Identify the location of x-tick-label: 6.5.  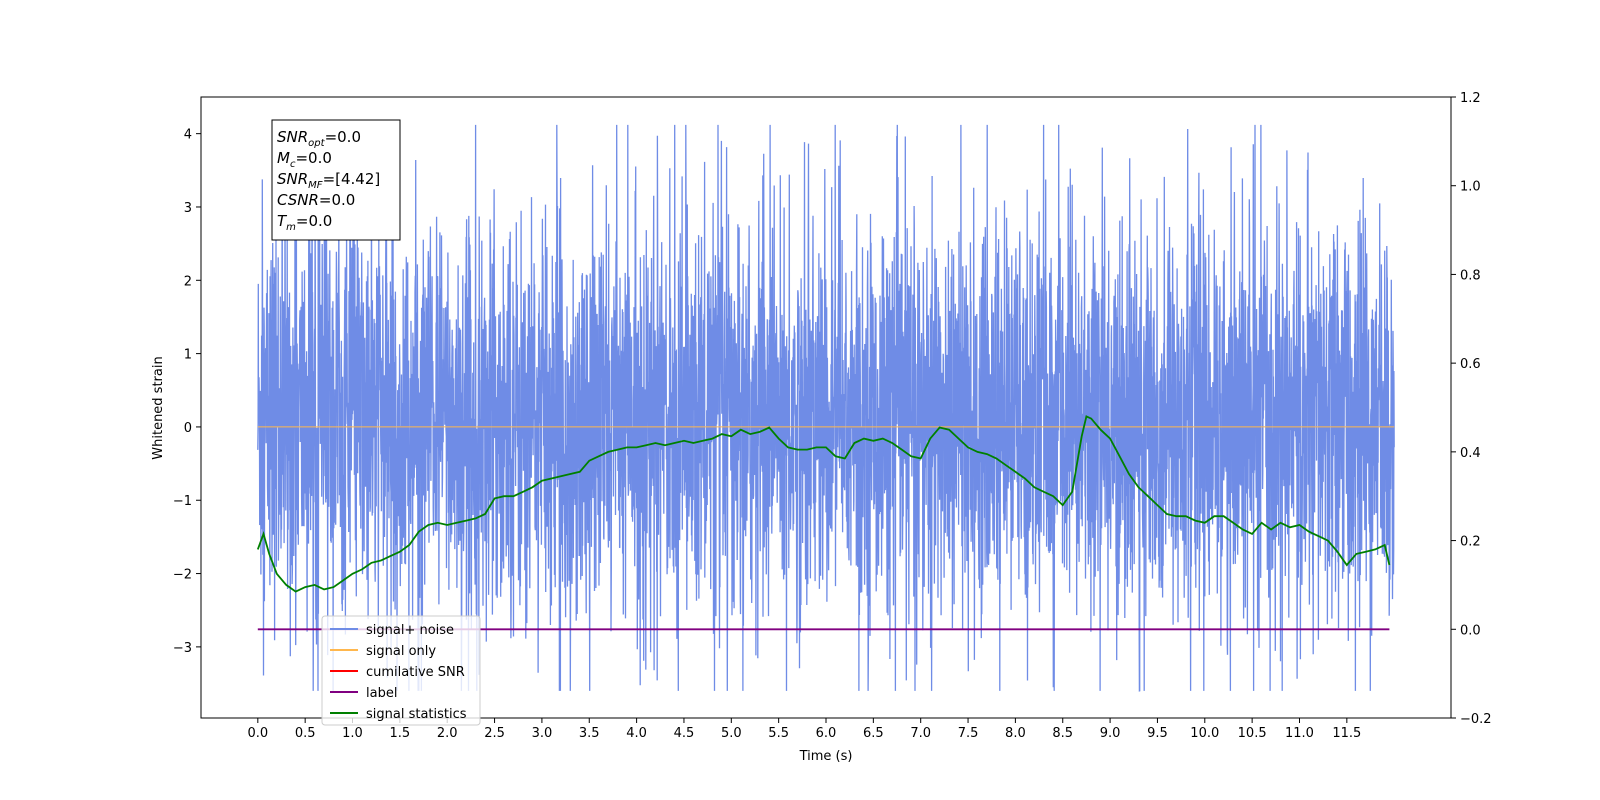
(873, 733).